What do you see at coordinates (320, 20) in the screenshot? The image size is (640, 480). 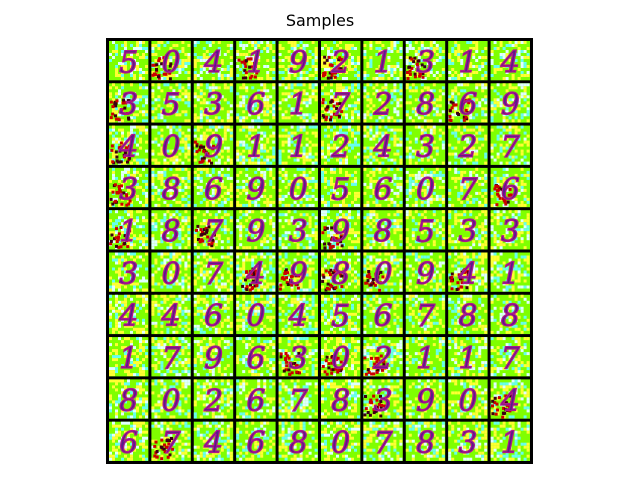 I see `figure-title: Samples` at bounding box center [320, 20].